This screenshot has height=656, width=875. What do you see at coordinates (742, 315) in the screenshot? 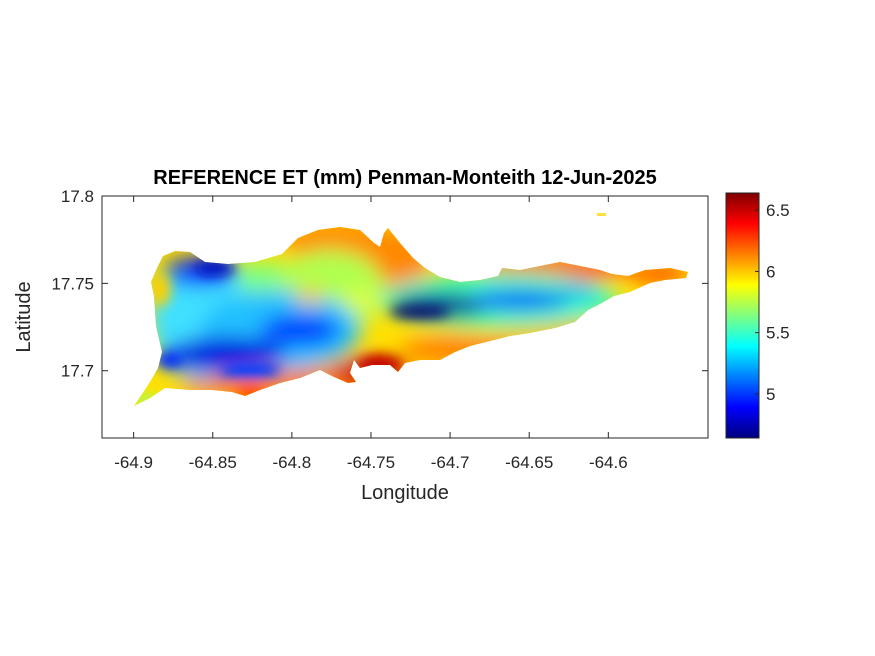
I see `colorbar-gradient` at bounding box center [742, 315].